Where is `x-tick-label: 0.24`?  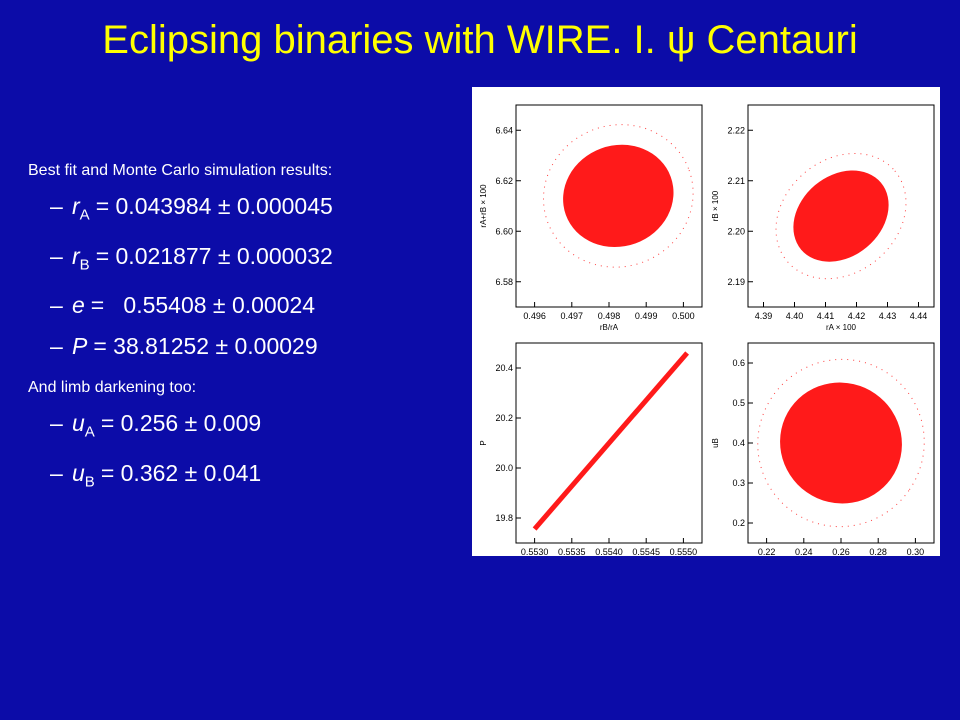
x-tick-label: 0.24 is located at coordinates (804, 551).